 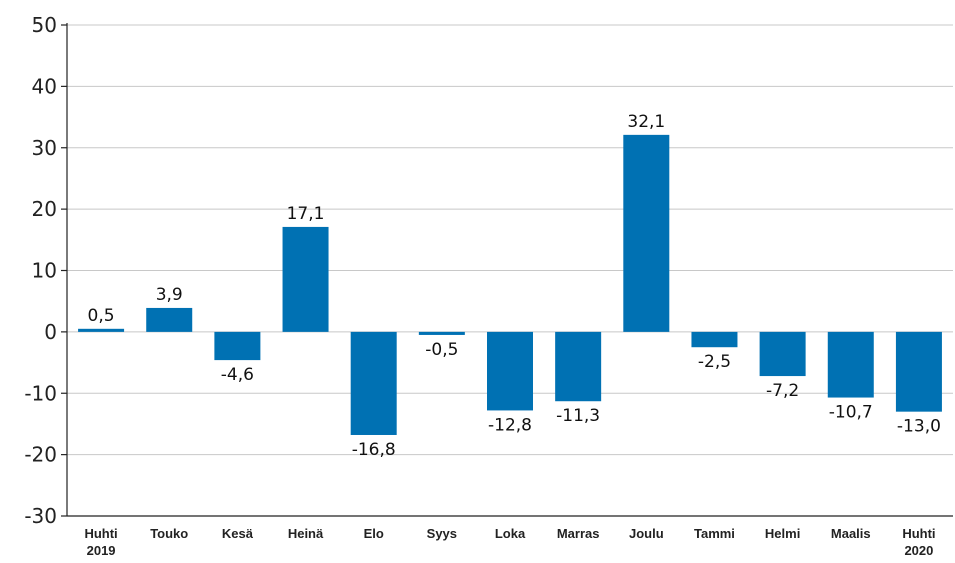 What do you see at coordinates (851, 533) in the screenshot?
I see `x-tick-label: Maalis` at bounding box center [851, 533].